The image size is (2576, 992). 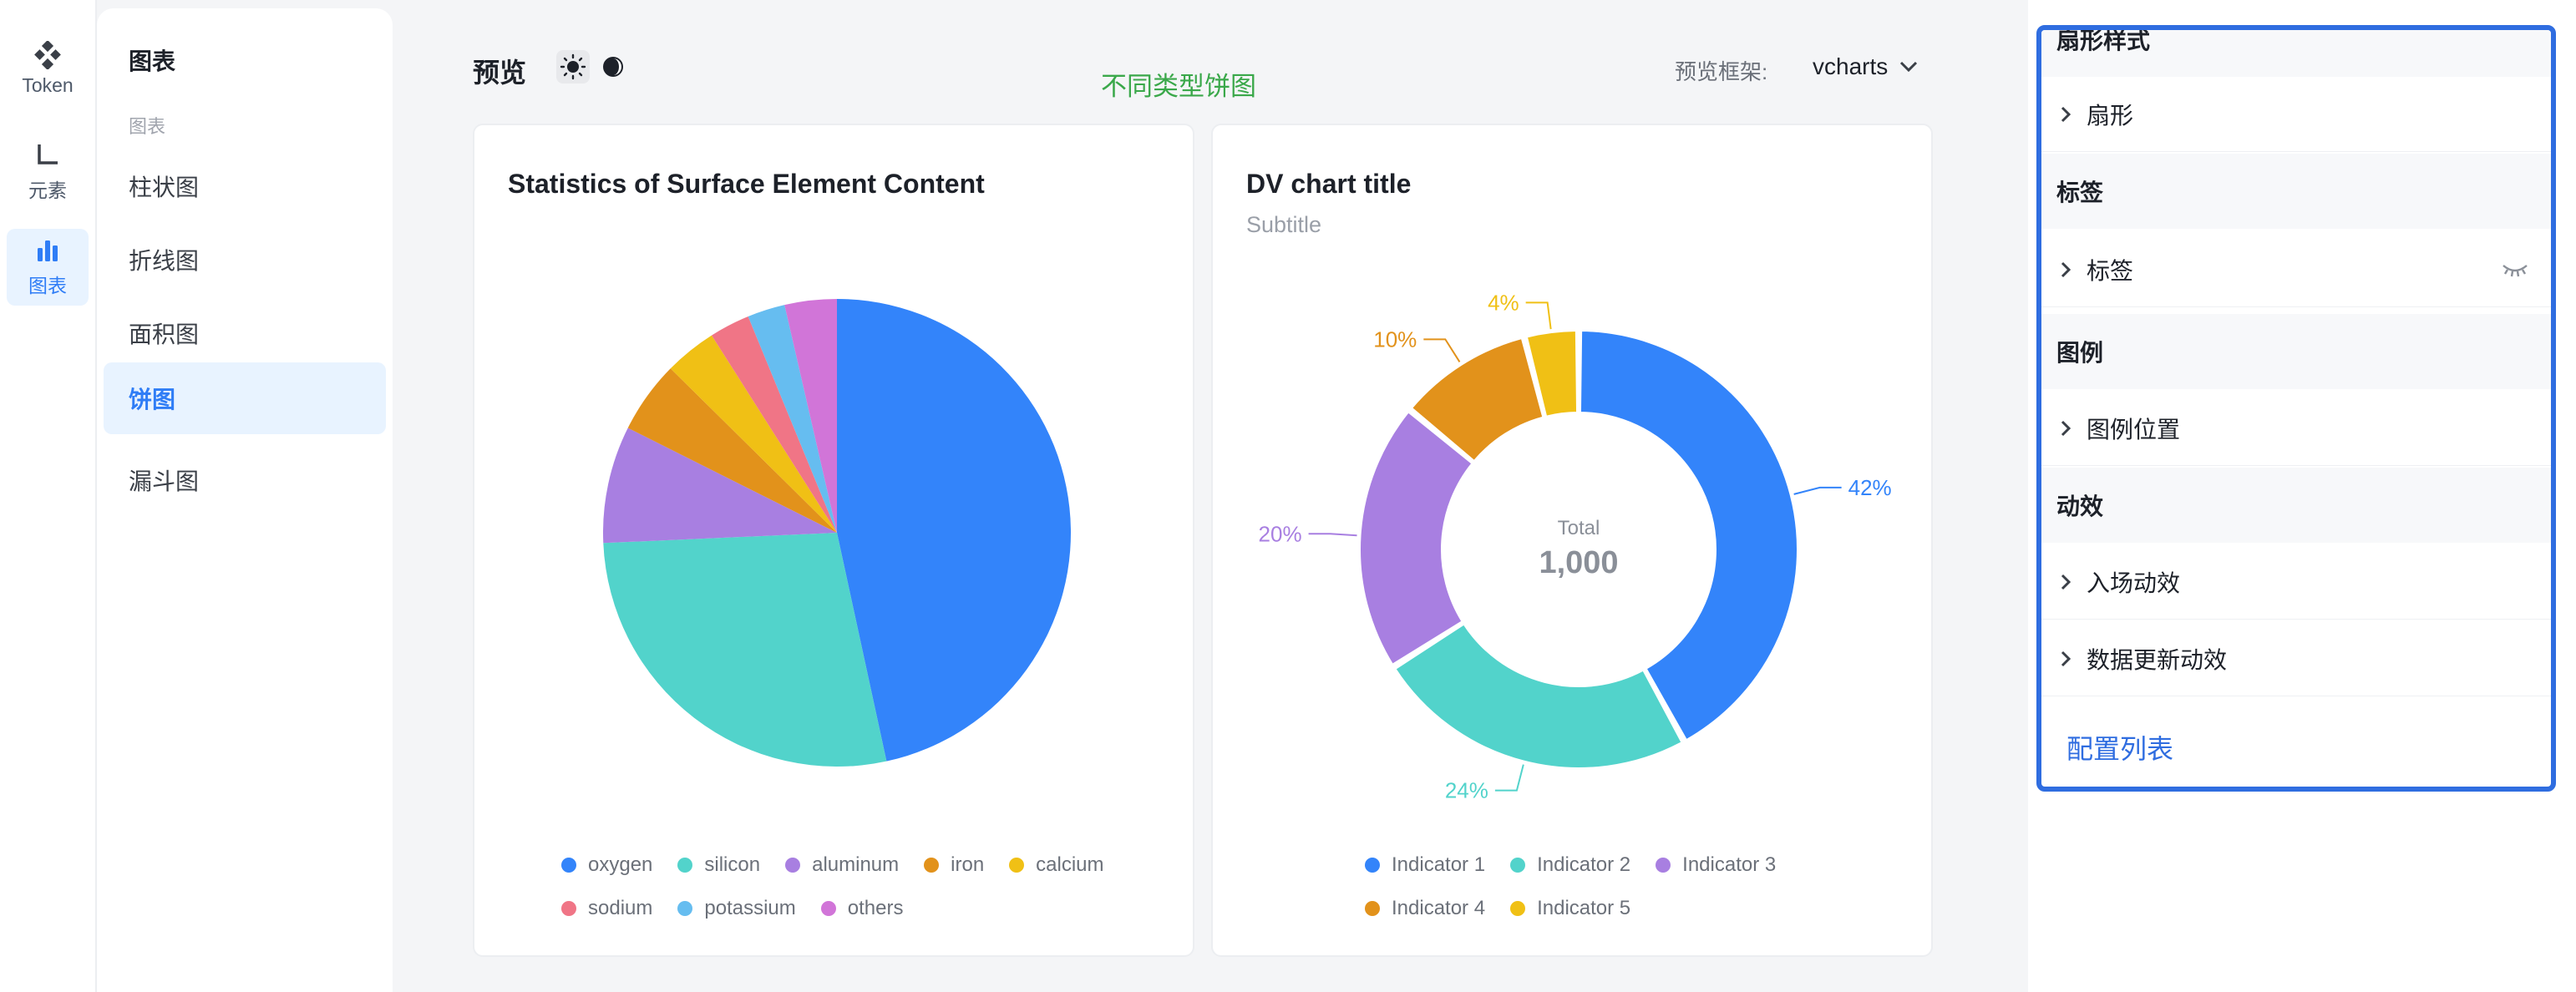 I want to click on donut-percent-label: 20%, so click(x=1280, y=533).